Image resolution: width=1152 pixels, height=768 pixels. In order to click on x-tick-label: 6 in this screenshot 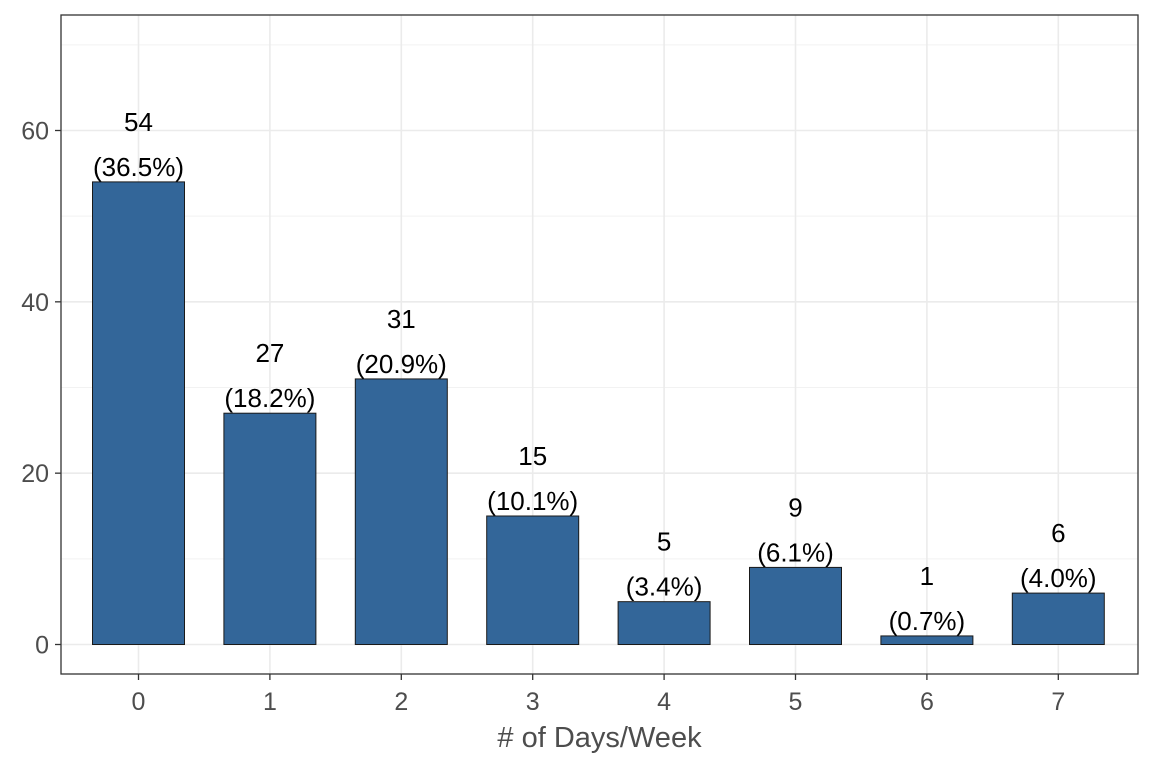, I will do `click(927, 702)`.